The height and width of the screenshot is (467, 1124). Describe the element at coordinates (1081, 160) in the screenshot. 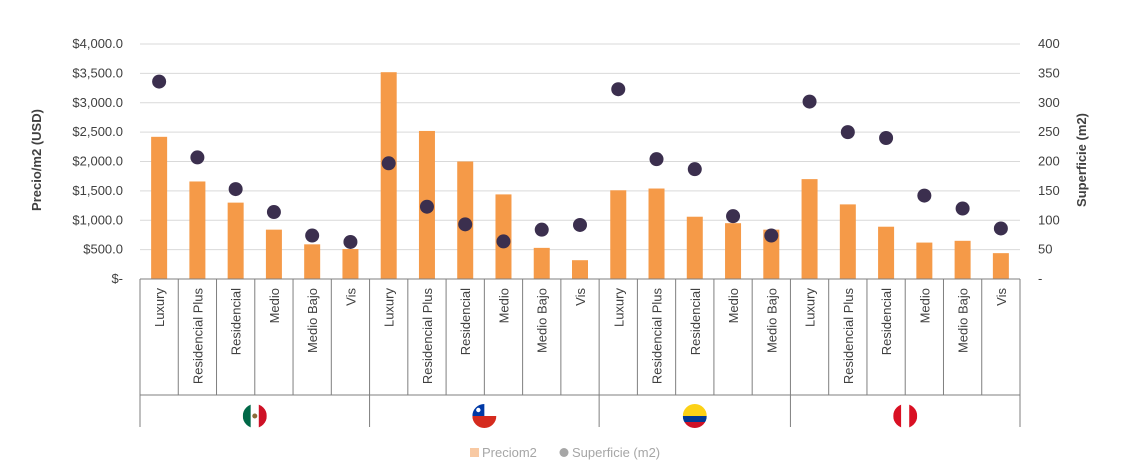

I see `y2-axis-title: Superficie (m2)` at that location.